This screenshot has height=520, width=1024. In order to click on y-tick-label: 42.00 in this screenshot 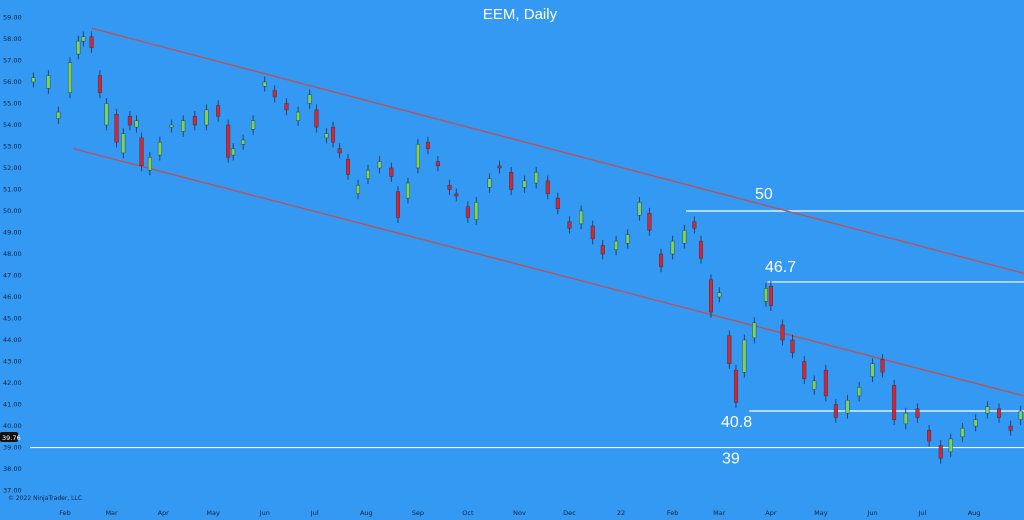, I will do `click(12, 383)`.